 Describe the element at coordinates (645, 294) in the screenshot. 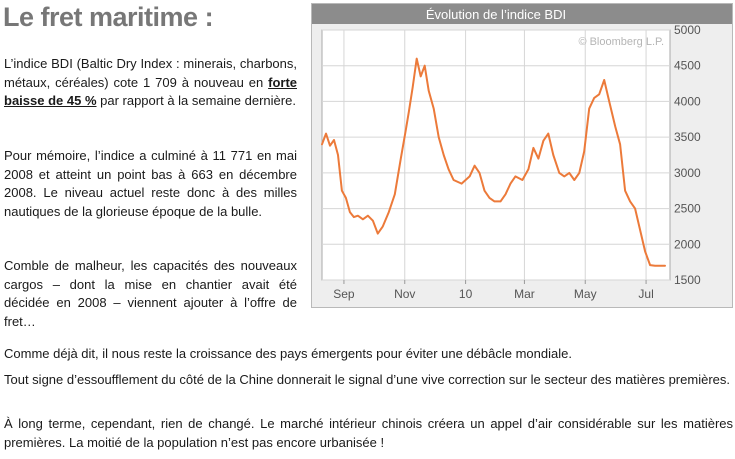

I see `x-tick-label: Jul` at that location.